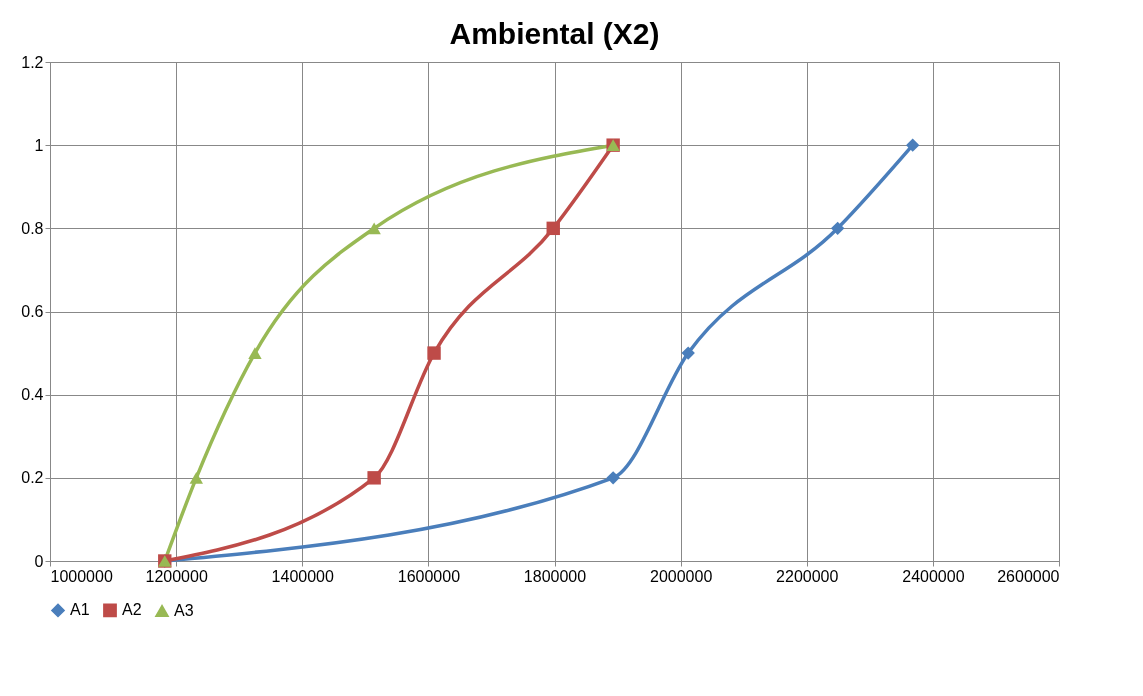 Image resolution: width=1143 pixels, height=696 pixels. I want to click on legend-label: A2, so click(132, 610).